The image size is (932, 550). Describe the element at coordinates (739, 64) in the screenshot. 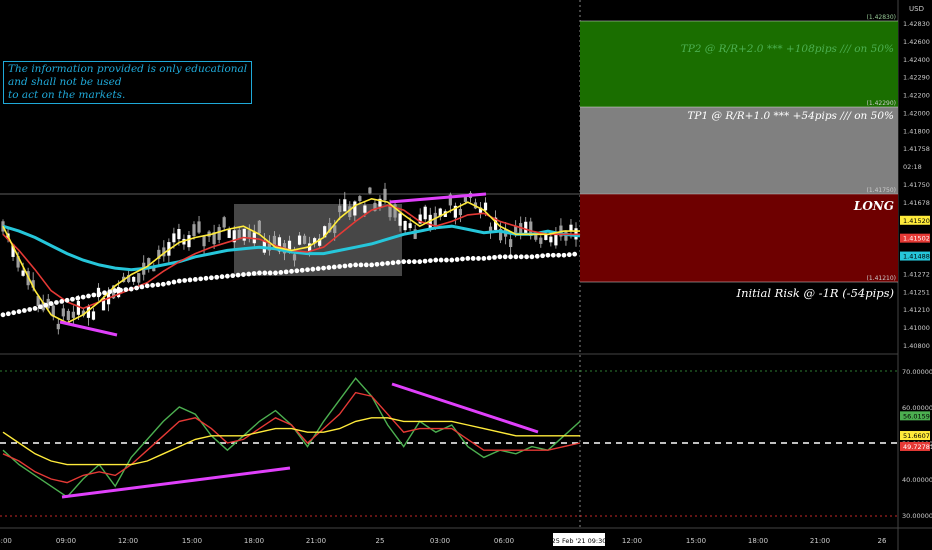

I see `tp2-zone` at that location.